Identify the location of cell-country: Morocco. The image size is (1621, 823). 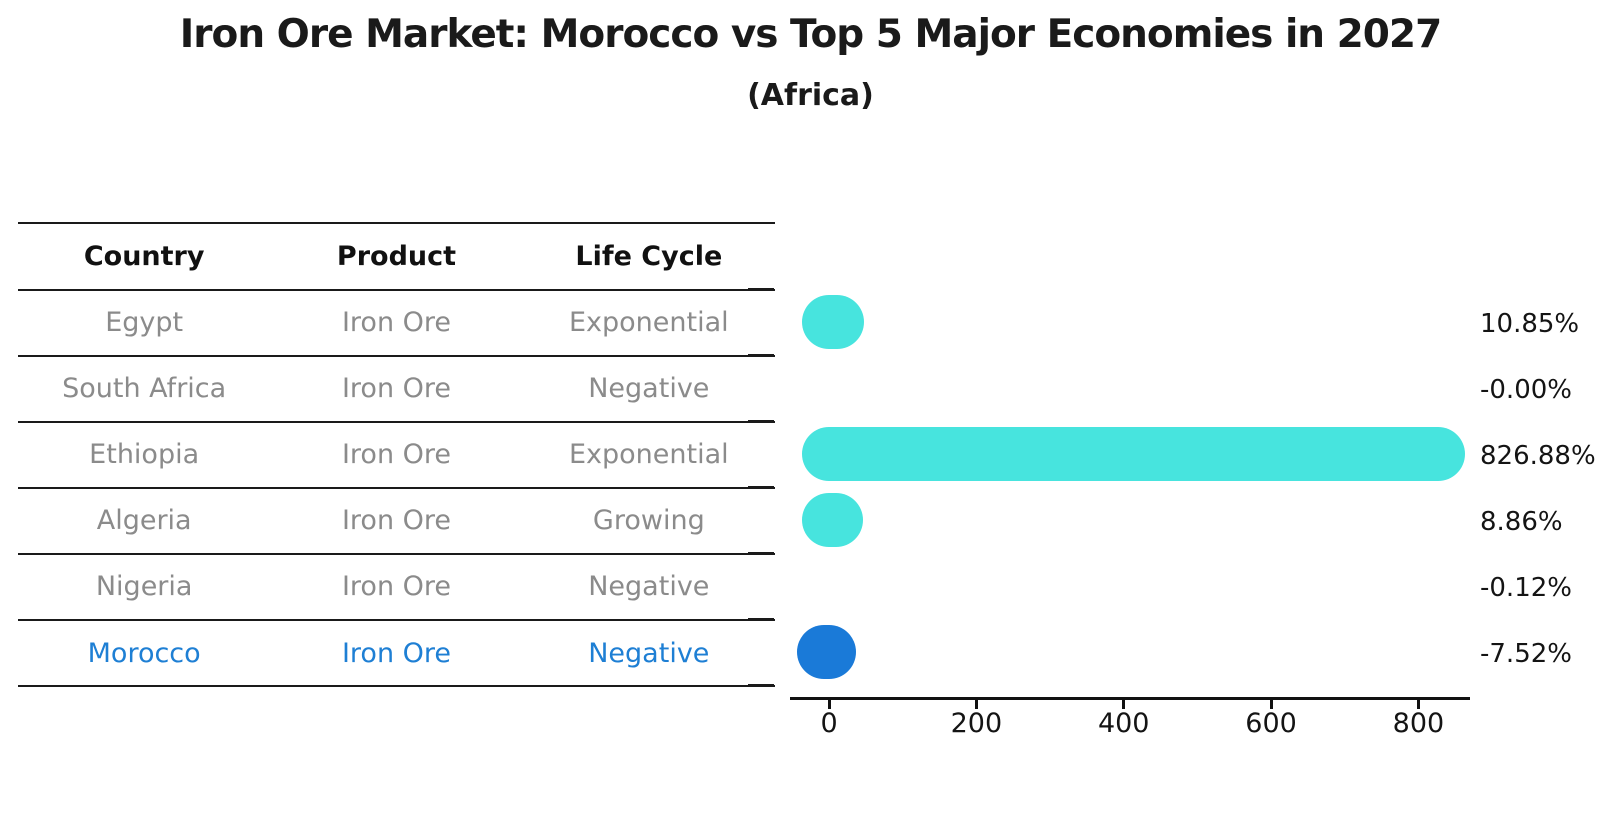
(144, 653).